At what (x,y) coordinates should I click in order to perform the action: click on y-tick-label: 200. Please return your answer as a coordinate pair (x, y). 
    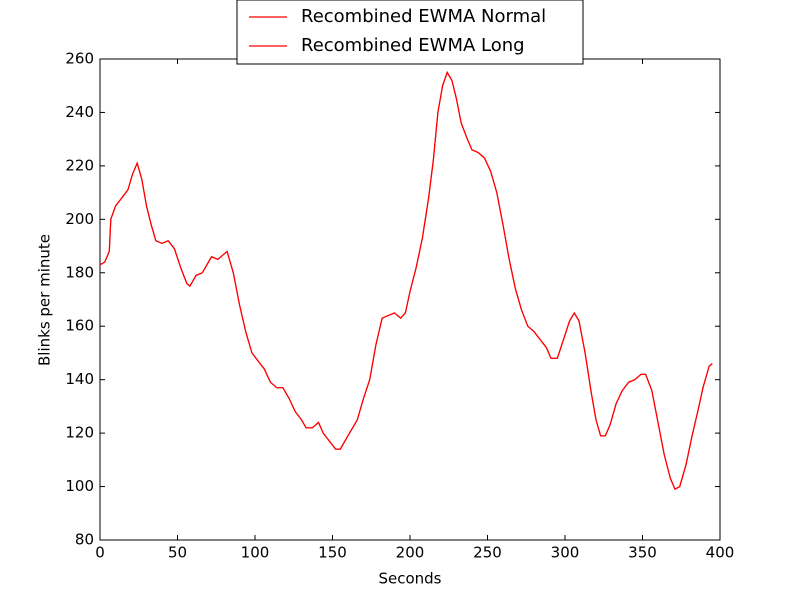
    Looking at the image, I should click on (79, 219).